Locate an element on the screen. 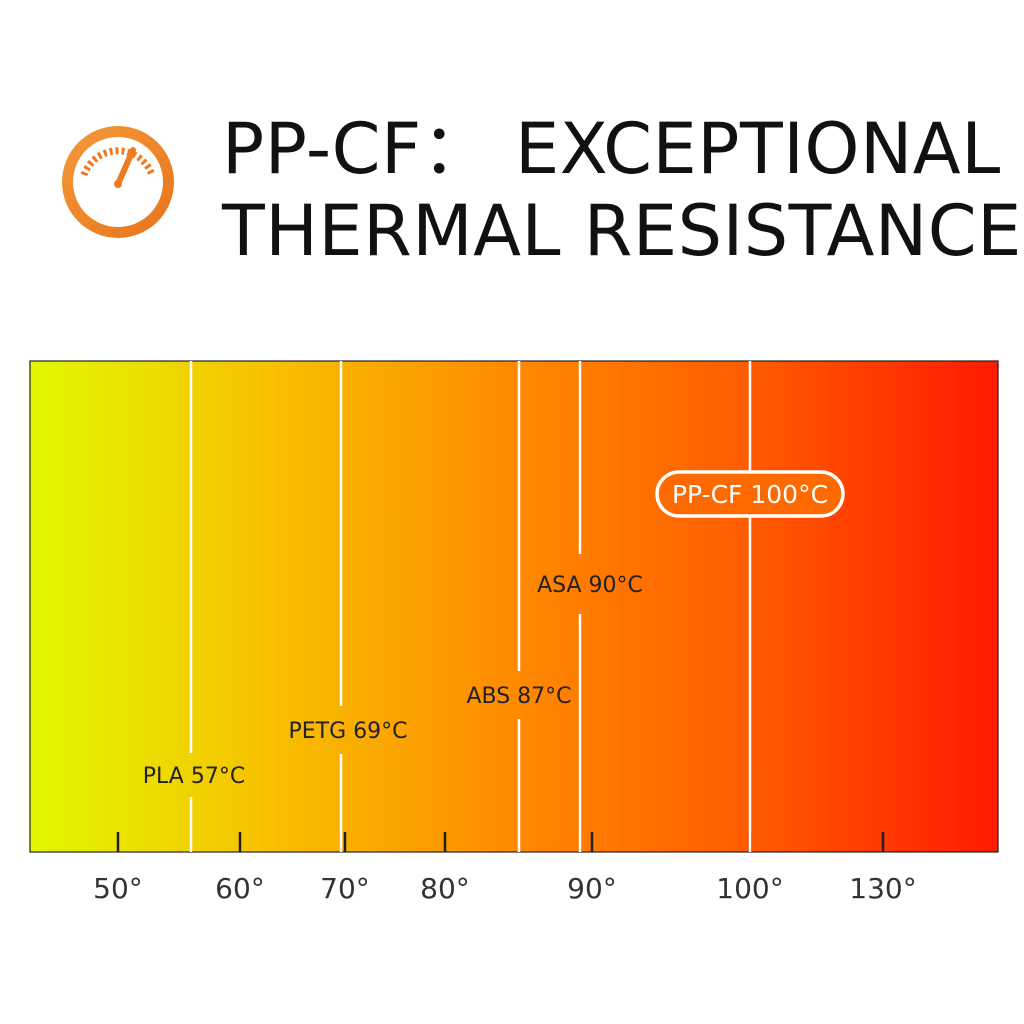 The width and height of the screenshot is (1024, 1024). series-label: ASA 90°C is located at coordinates (590, 585).